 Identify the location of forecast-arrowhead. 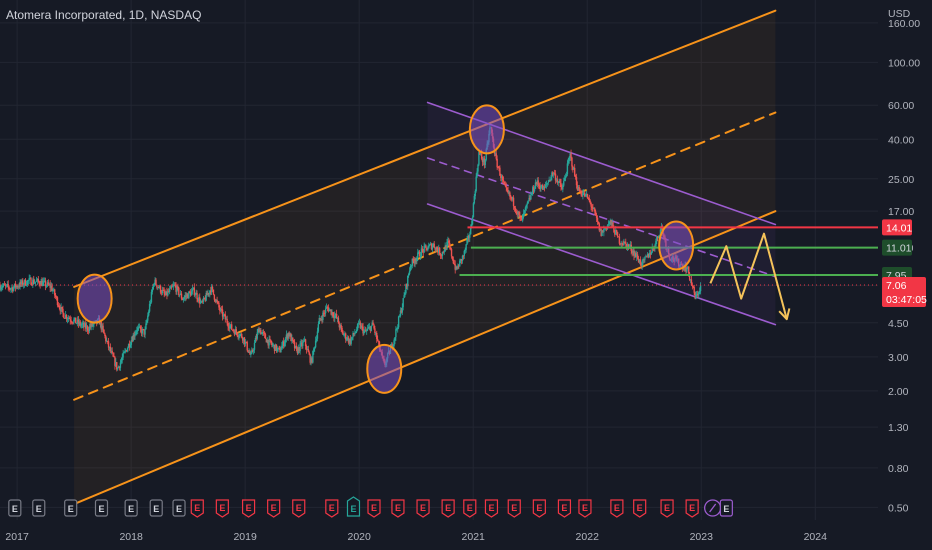
(784, 314).